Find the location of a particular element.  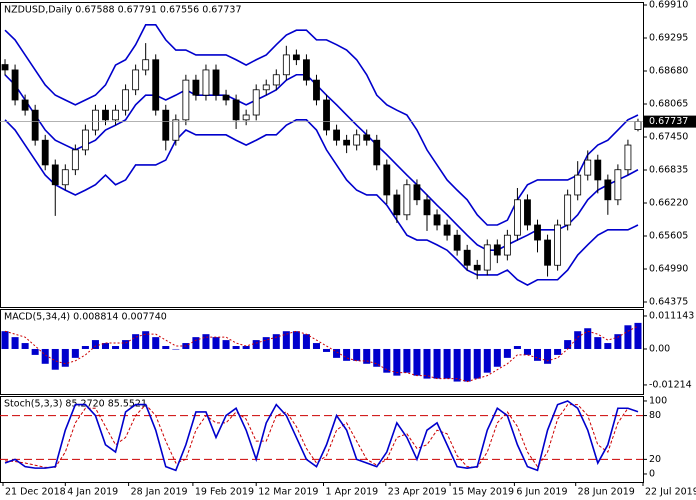

y-tick-label: 0.65605 is located at coordinates (668, 236).